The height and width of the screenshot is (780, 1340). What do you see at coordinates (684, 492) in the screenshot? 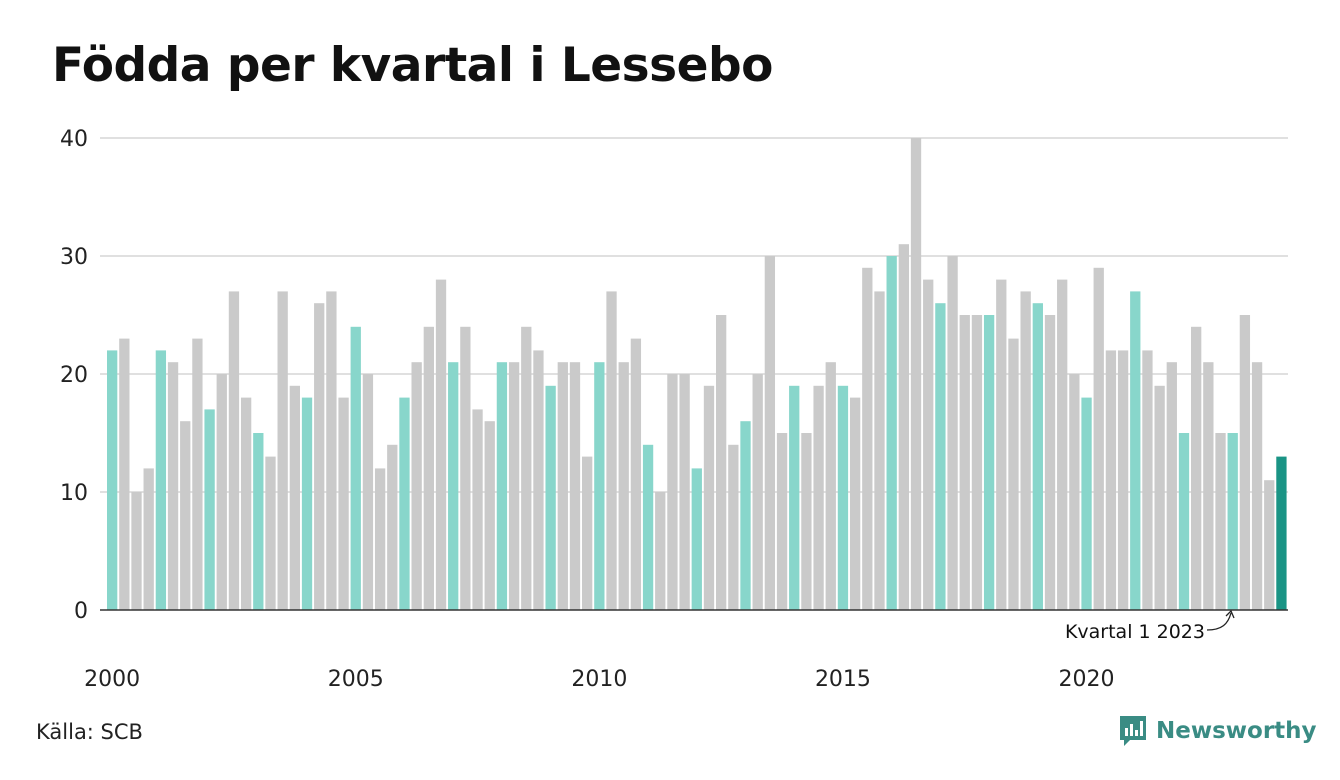
I see `bar: 2011 Q4: 20` at bounding box center [684, 492].